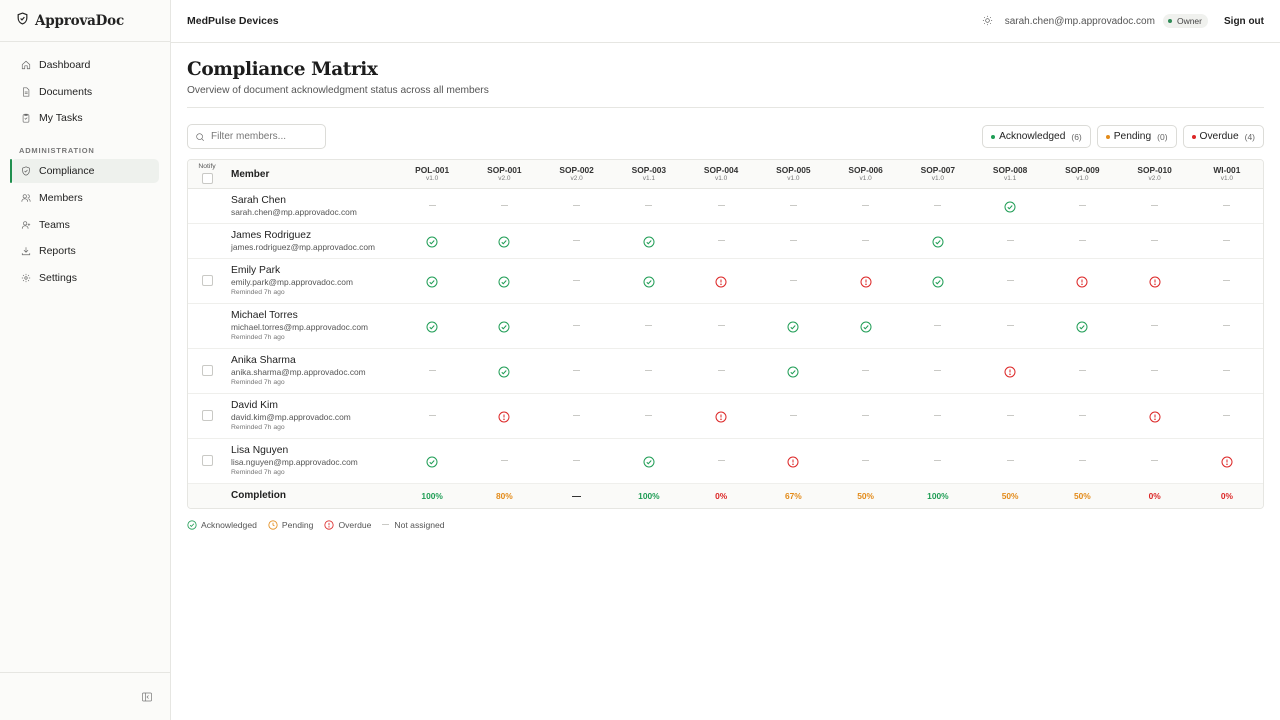 The width and height of the screenshot is (1280, 720). What do you see at coordinates (865, 170) in the screenshot?
I see `doc-id: SOP-006` at bounding box center [865, 170].